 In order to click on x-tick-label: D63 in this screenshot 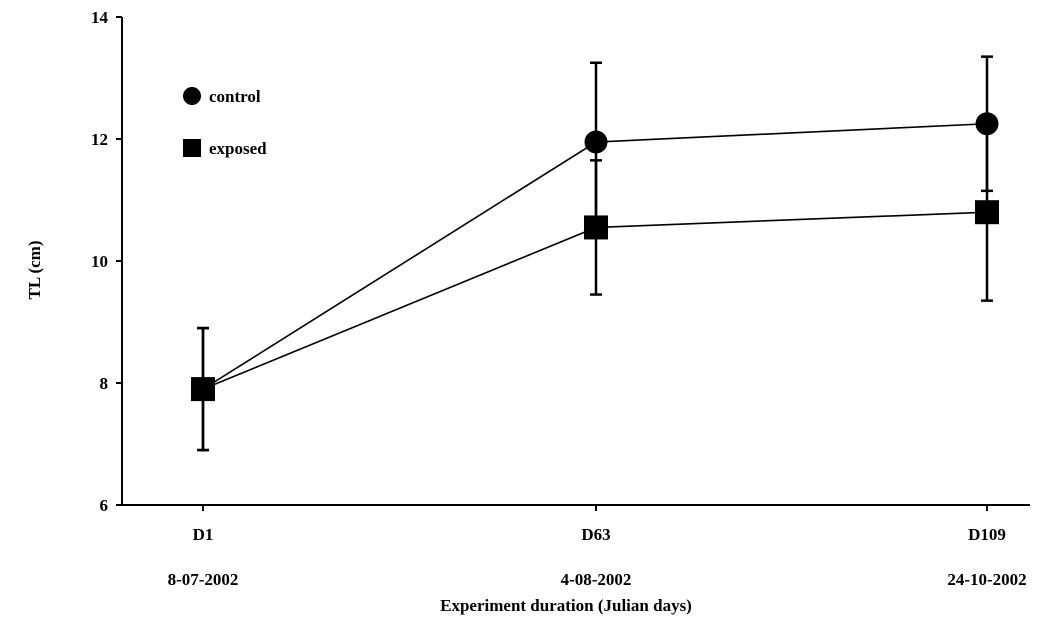, I will do `click(595, 534)`.